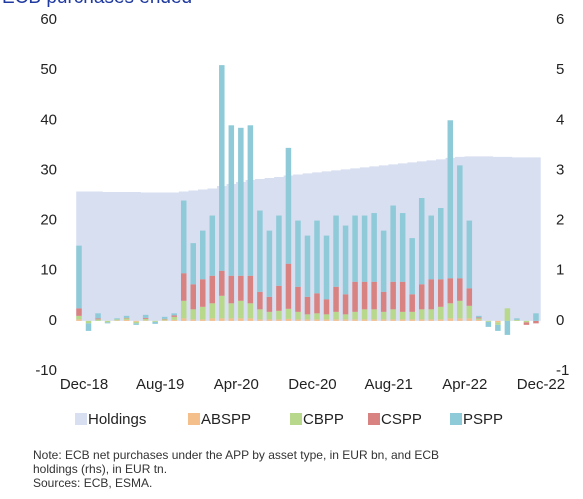 This screenshot has width=583, height=499. What do you see at coordinates (84, 384) in the screenshot?
I see `x-tick-label: Dec-18` at bounding box center [84, 384].